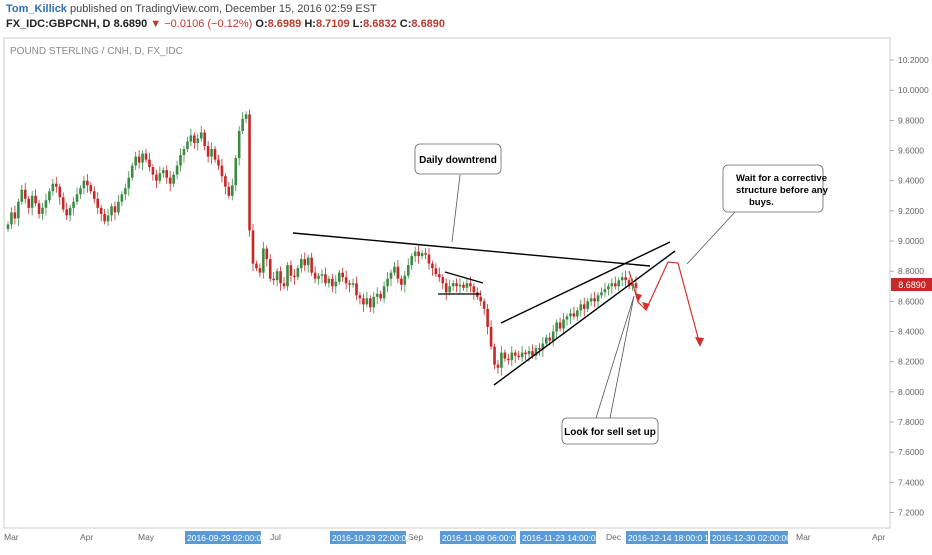 This screenshot has height=555, width=932. I want to click on chart-title: POUND STERLING / CNH, D, FX_IDC, so click(96, 51).